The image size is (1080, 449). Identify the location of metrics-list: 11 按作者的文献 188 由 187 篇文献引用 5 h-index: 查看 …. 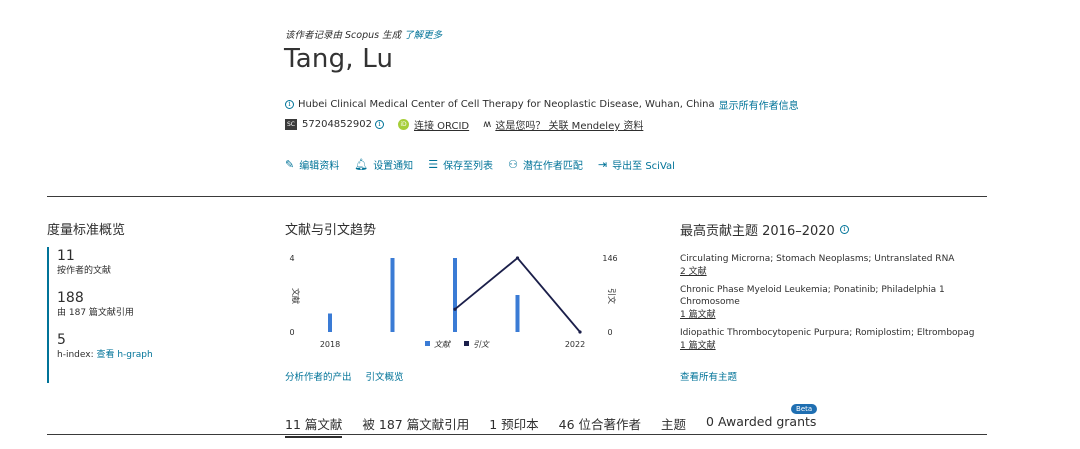
(137, 315).